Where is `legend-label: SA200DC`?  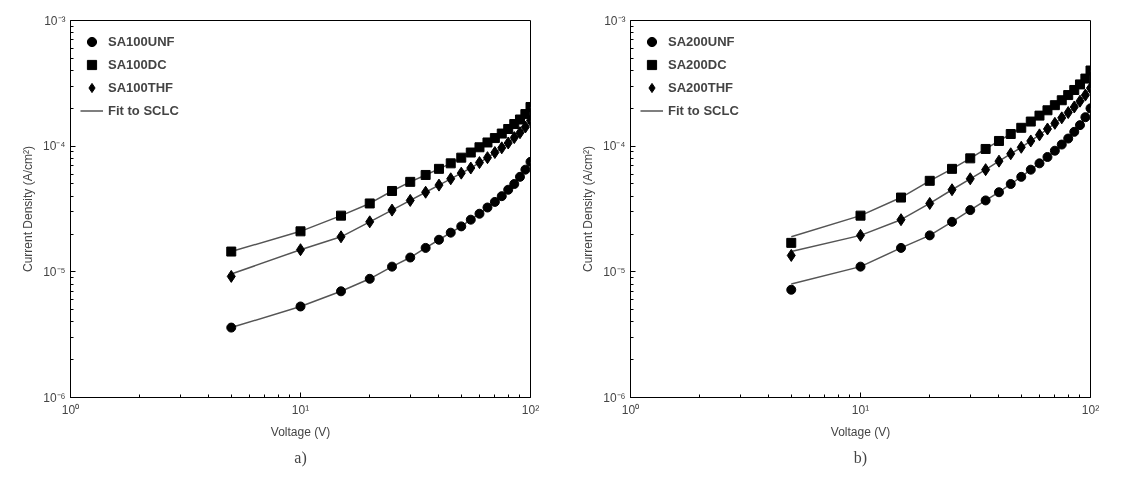 legend-label: SA200DC is located at coordinates (697, 65).